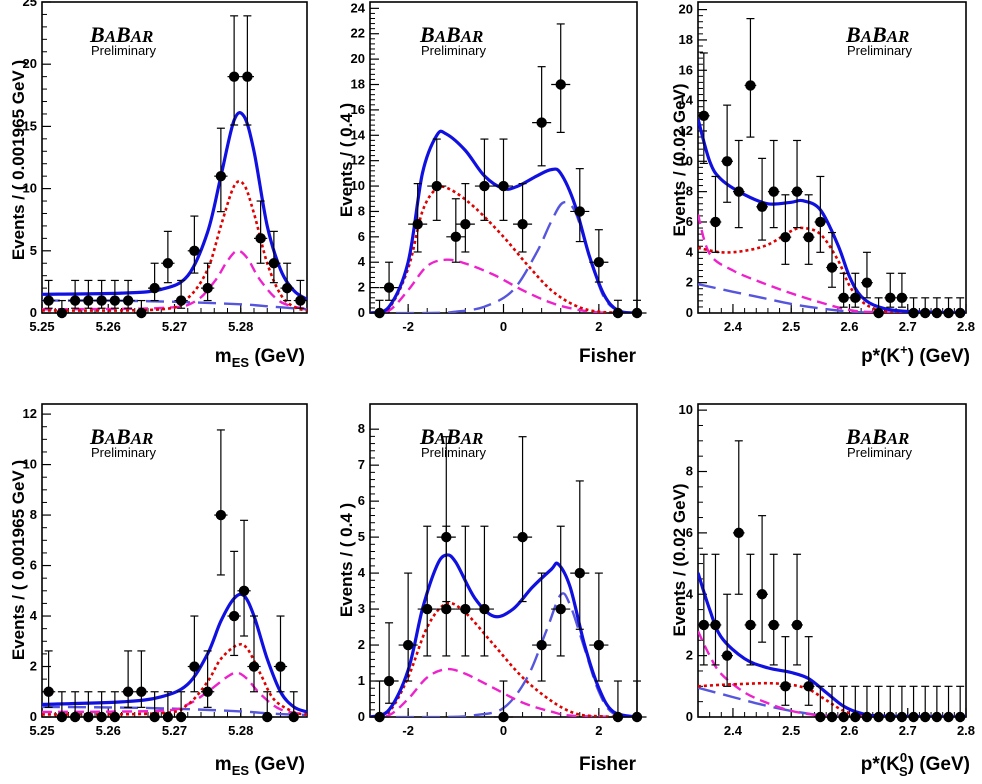  Describe the element at coordinates (18, 160) in the screenshot. I see `y-axis-label: Events / ( 0.001965 GeV )` at that location.